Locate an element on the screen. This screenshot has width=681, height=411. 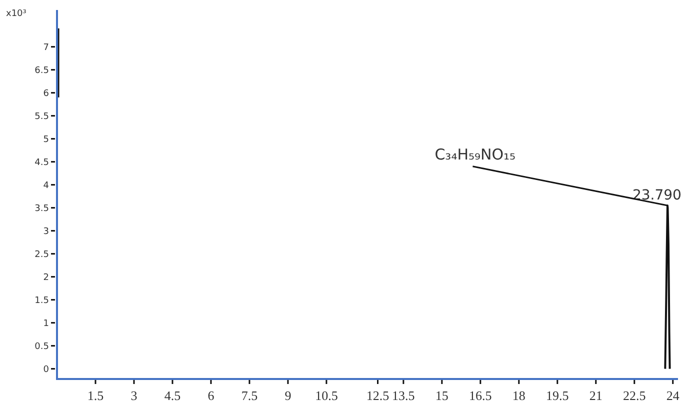
x-tick-label: 19.5 is located at coordinates (557, 395).